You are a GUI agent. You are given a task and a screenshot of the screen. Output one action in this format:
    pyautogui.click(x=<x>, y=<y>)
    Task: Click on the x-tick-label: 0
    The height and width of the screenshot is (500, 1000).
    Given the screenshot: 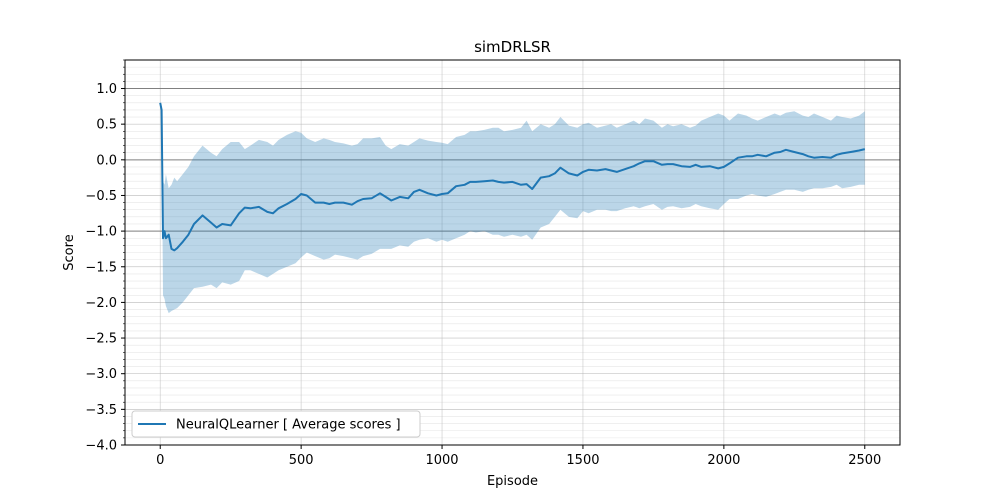 What is the action you would take?
    pyautogui.click(x=160, y=460)
    